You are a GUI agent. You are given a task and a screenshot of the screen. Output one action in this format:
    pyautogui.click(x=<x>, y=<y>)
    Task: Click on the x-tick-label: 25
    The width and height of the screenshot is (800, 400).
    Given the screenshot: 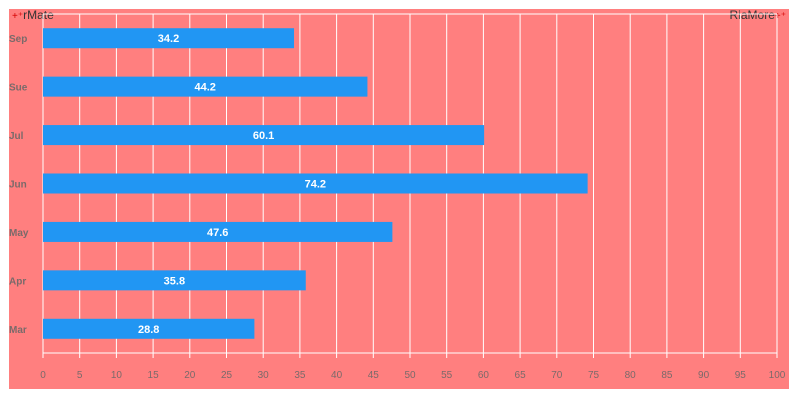 What is the action you would take?
    pyautogui.click(x=227, y=375)
    